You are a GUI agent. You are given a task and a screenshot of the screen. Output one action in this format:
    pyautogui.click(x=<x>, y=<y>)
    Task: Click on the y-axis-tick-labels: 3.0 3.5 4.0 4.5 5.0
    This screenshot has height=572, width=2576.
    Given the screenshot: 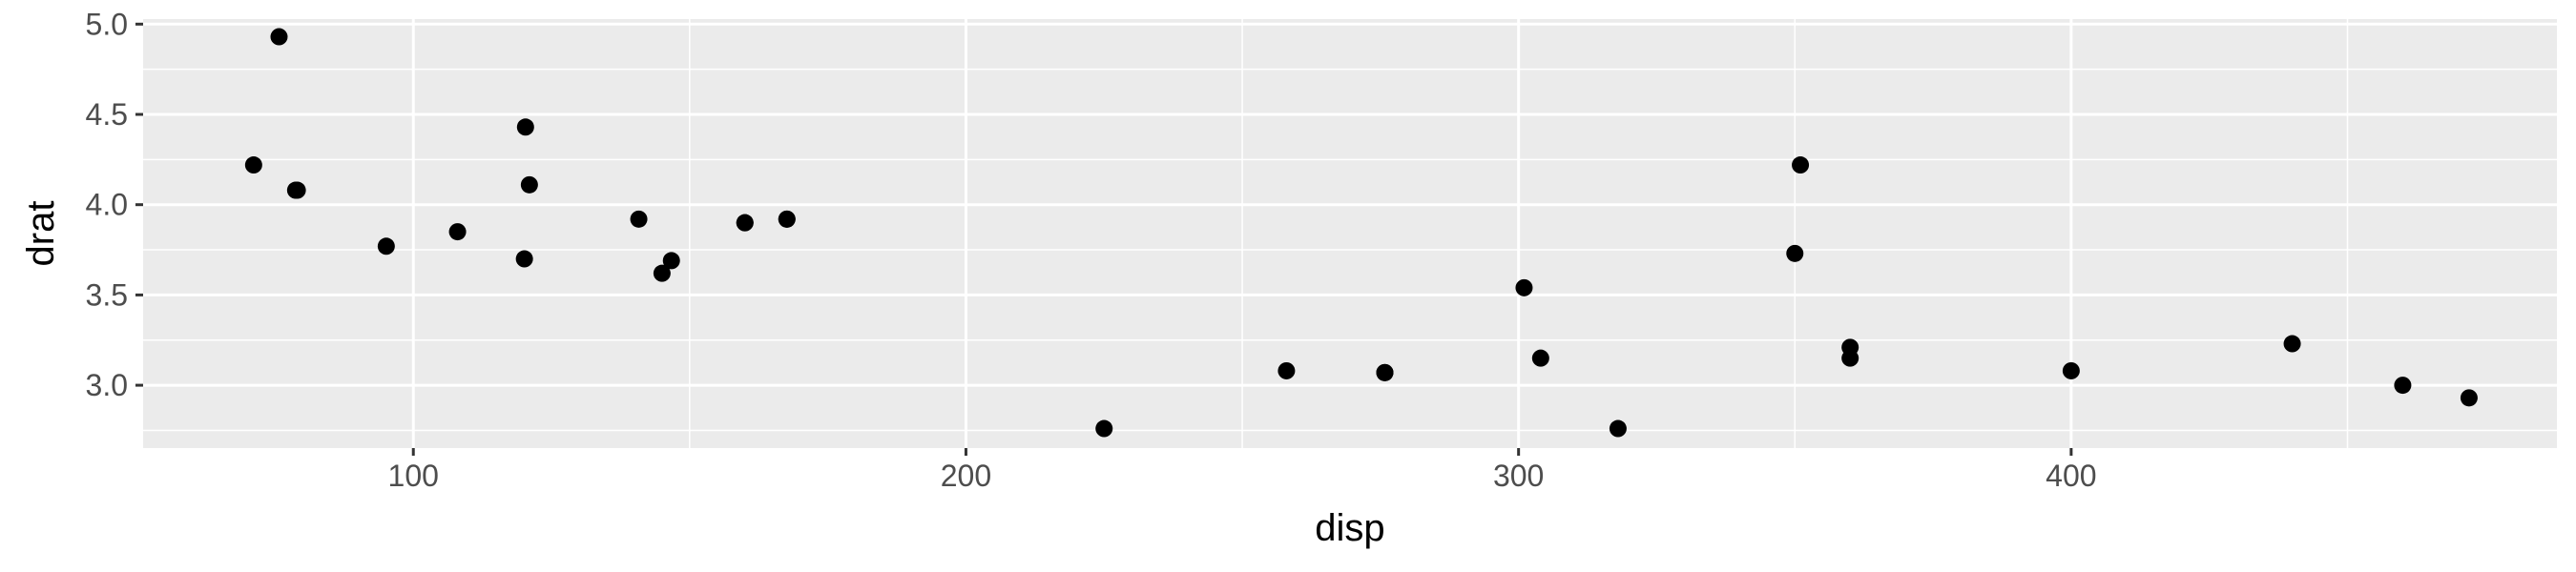 What is the action you would take?
    pyautogui.click(x=107, y=205)
    